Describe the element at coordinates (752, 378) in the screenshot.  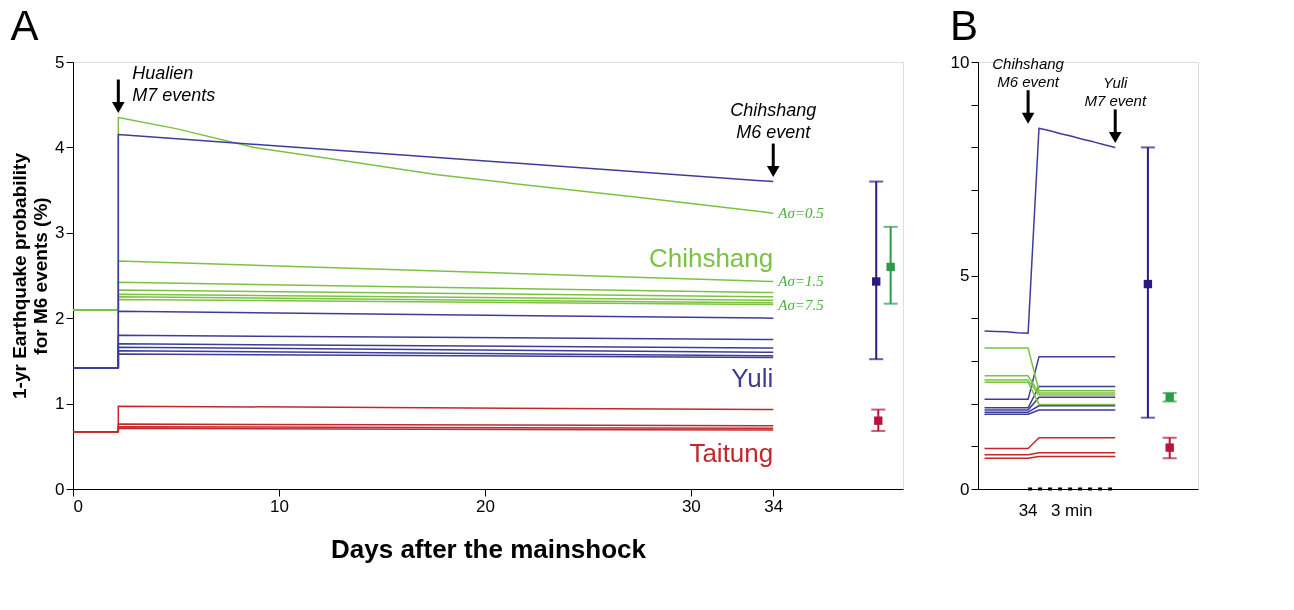
I see `series-label: Yuli` at that location.